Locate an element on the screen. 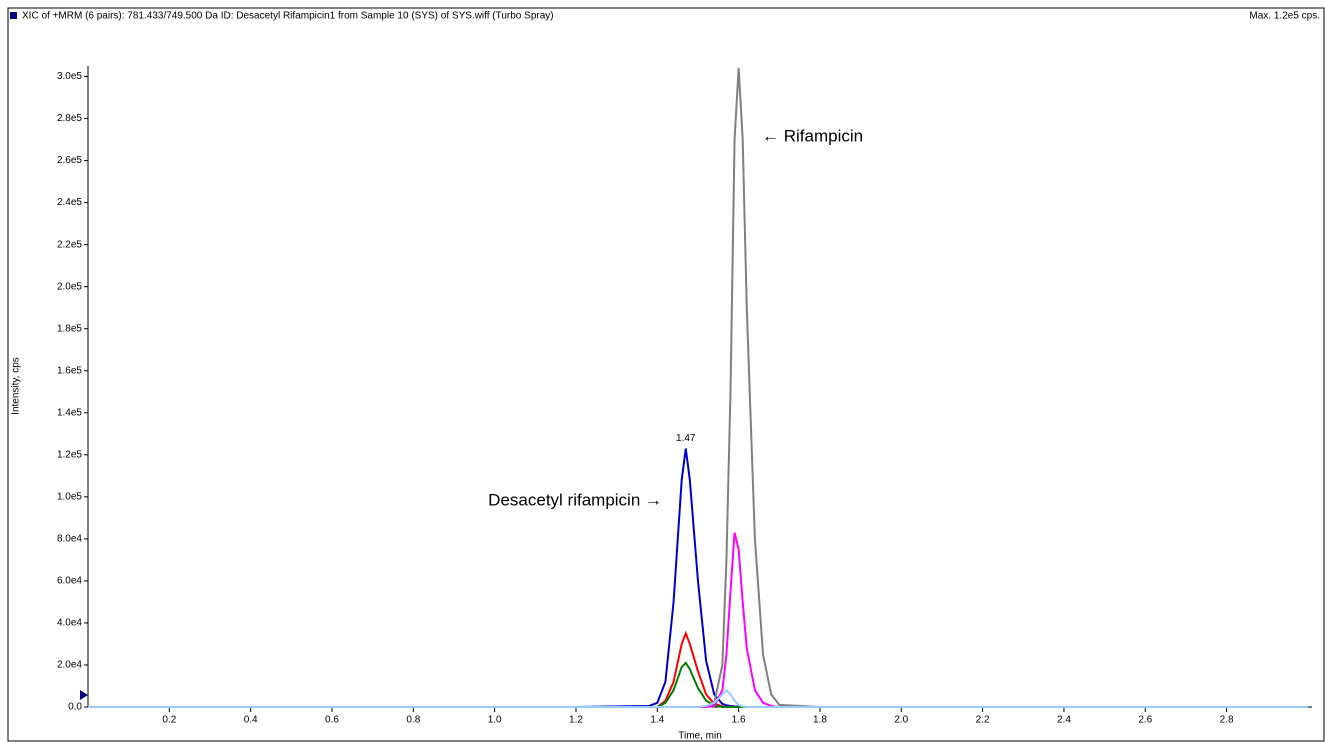 The image size is (1325, 742). x-tick-label: 1.2 is located at coordinates (576, 720).